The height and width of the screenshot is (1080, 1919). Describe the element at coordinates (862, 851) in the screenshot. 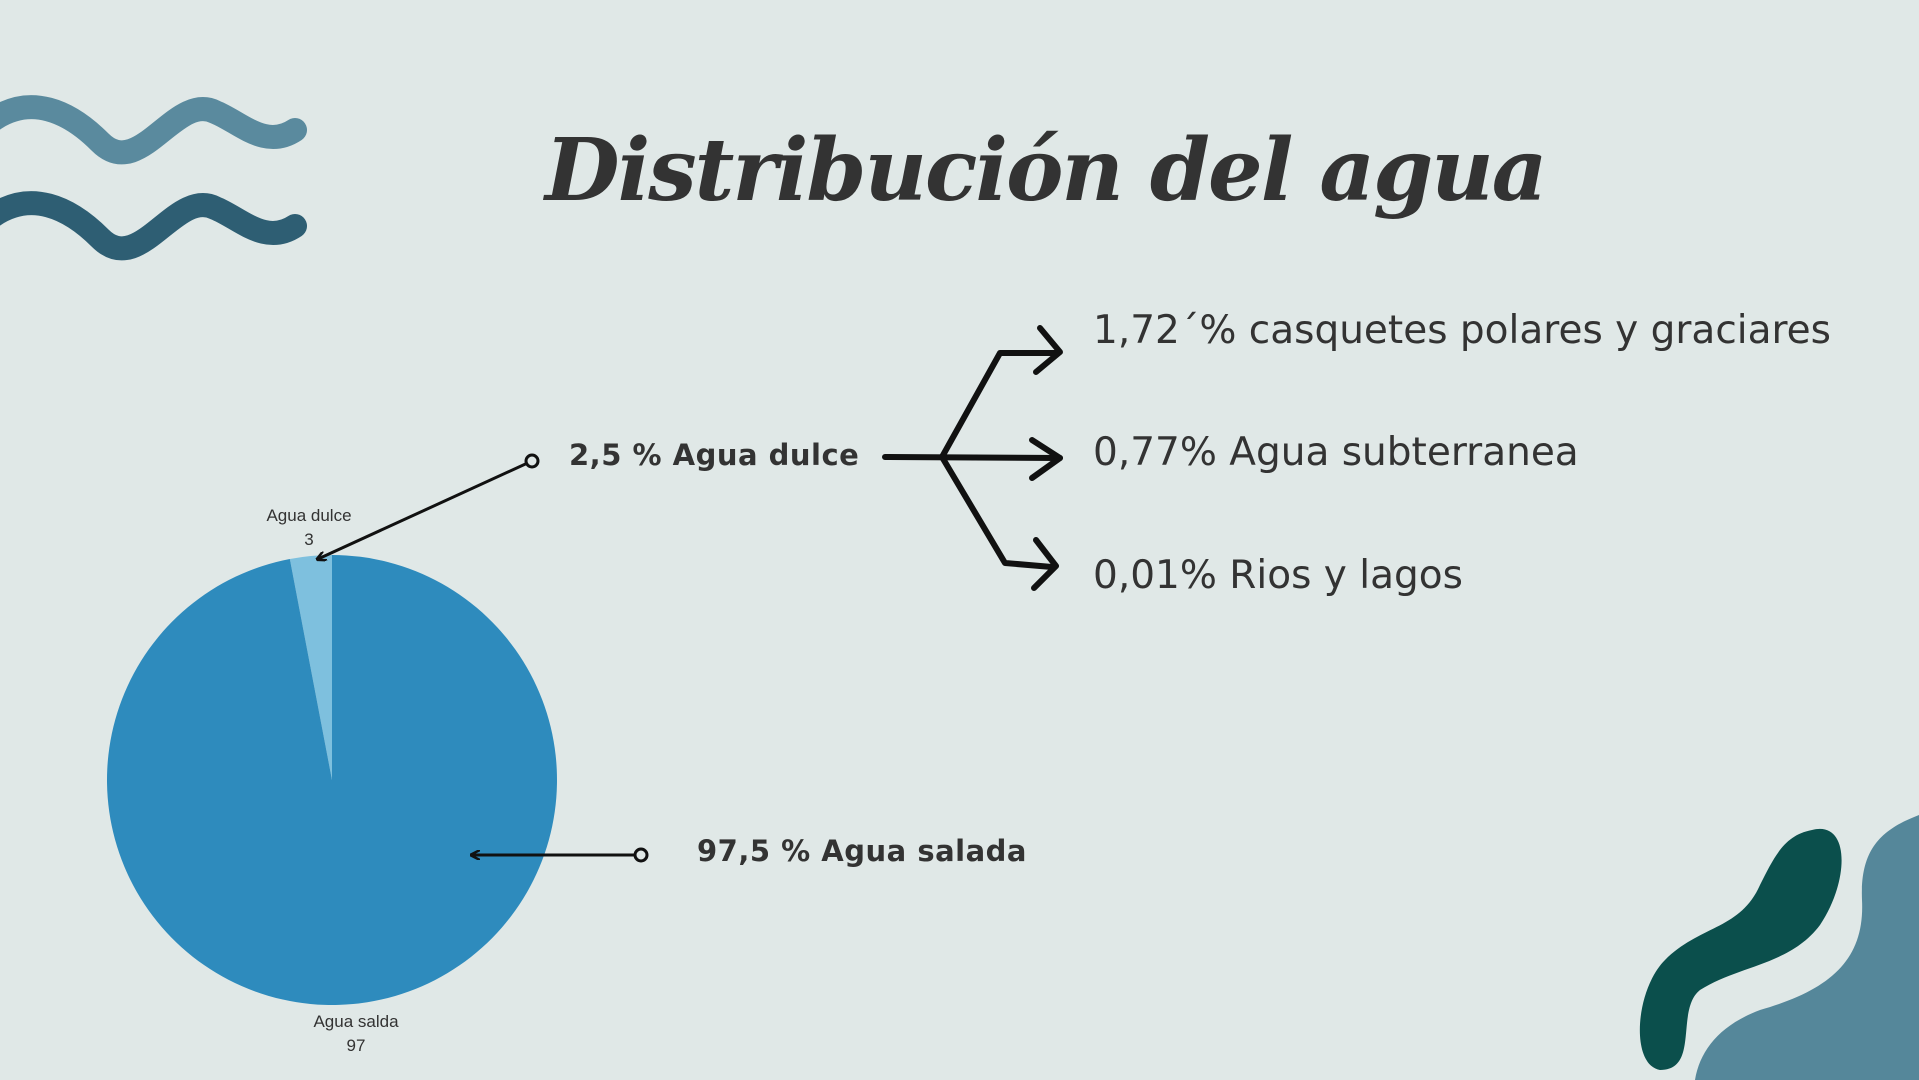

I see `callout-salt-water: 97,5 % Agua salada` at that location.